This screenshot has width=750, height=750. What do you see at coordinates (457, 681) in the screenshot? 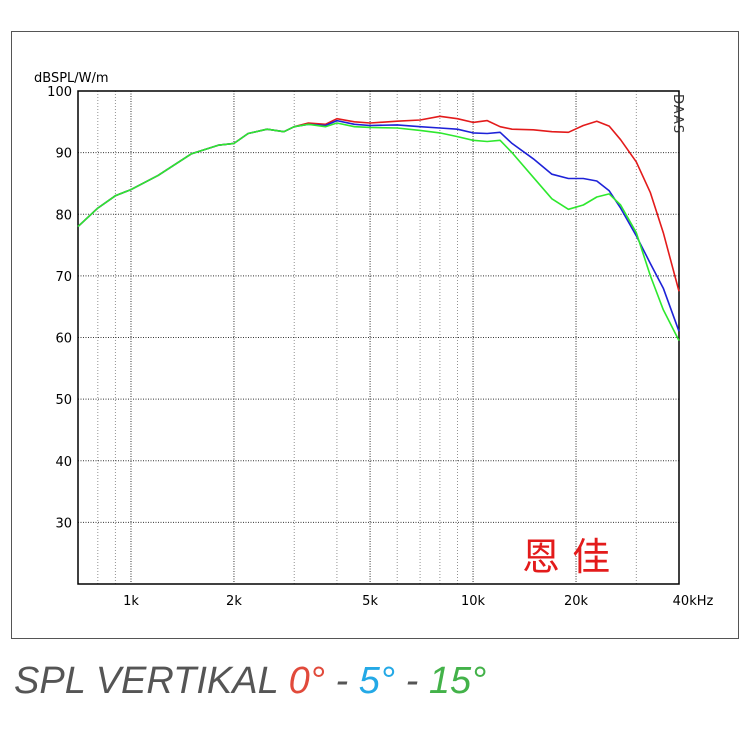
I see `caption-angle-15: 15°` at bounding box center [457, 681].